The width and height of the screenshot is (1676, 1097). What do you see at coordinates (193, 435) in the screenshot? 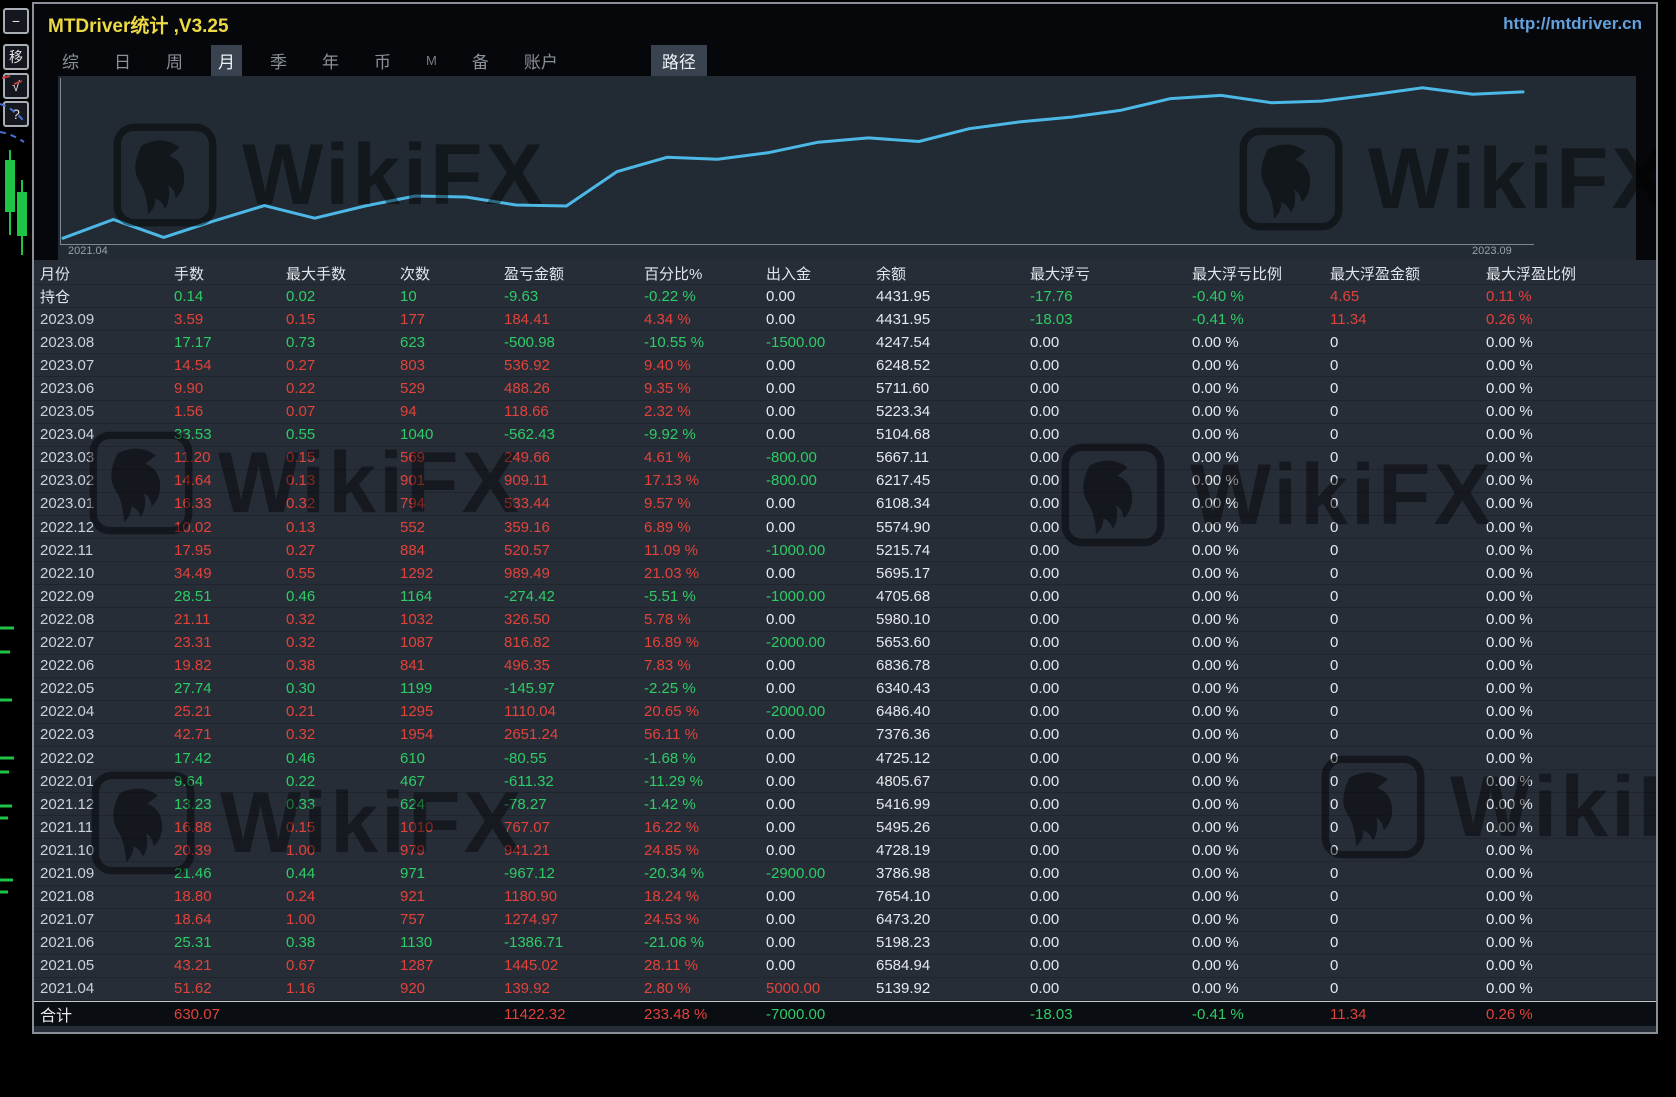
I see `table-cell: 33.53` at bounding box center [193, 435].